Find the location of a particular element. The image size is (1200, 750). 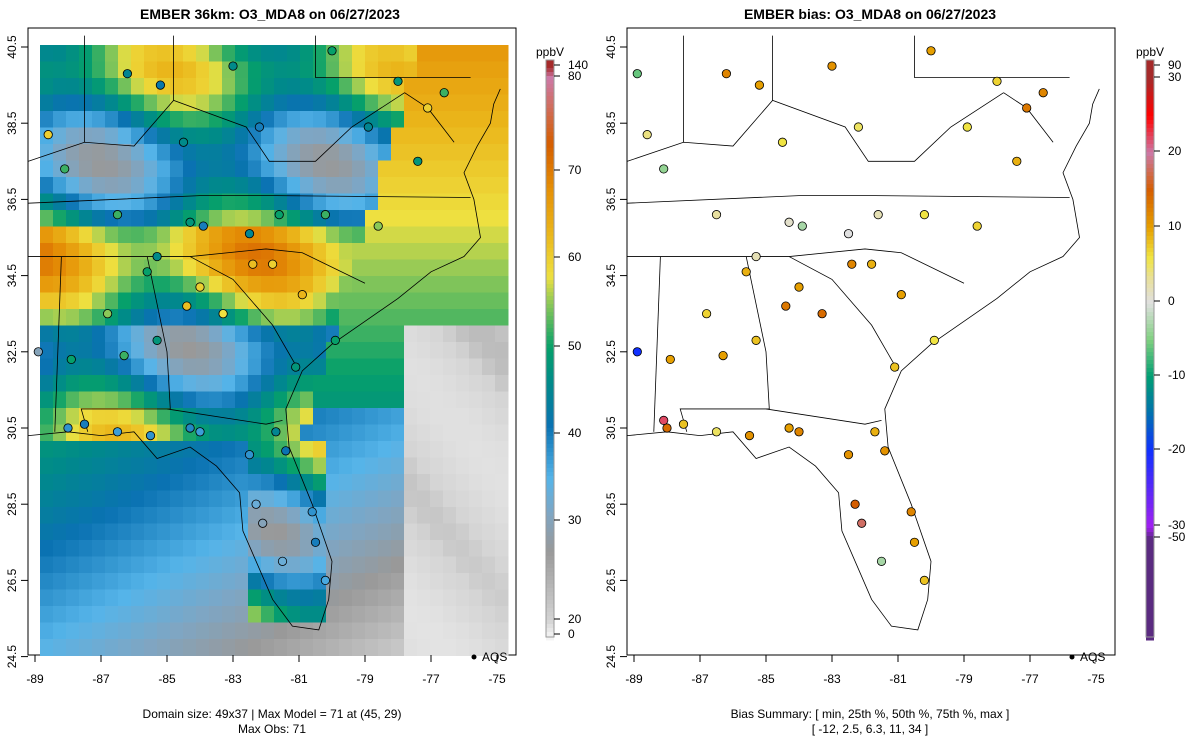

state-boundary is located at coordinates (244, 314).